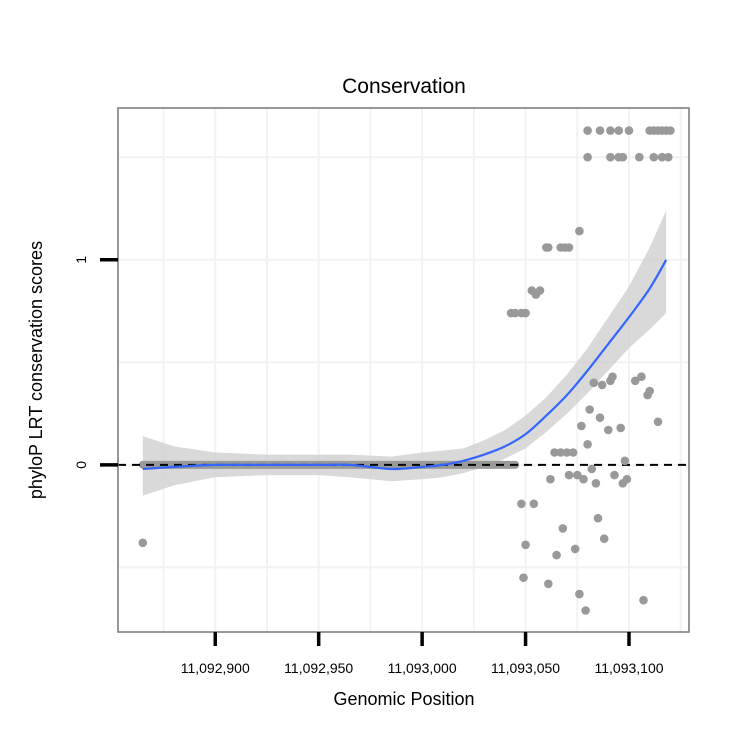 The image size is (750, 750). What do you see at coordinates (404, 86) in the screenshot?
I see `chart-title: Conservation` at bounding box center [404, 86].